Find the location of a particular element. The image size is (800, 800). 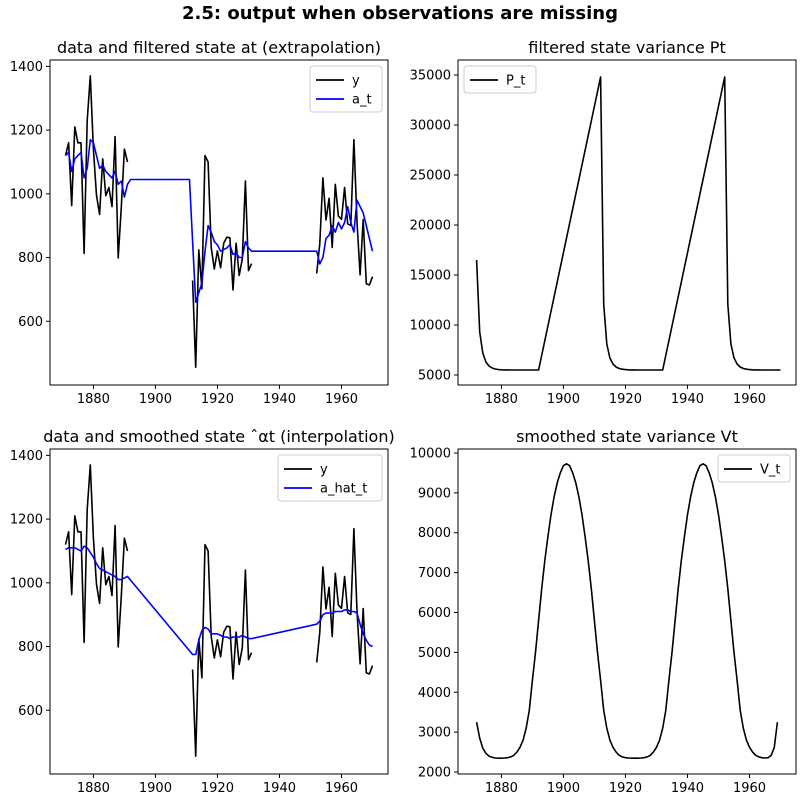

y-tick-label: 9000 is located at coordinates (434, 493).